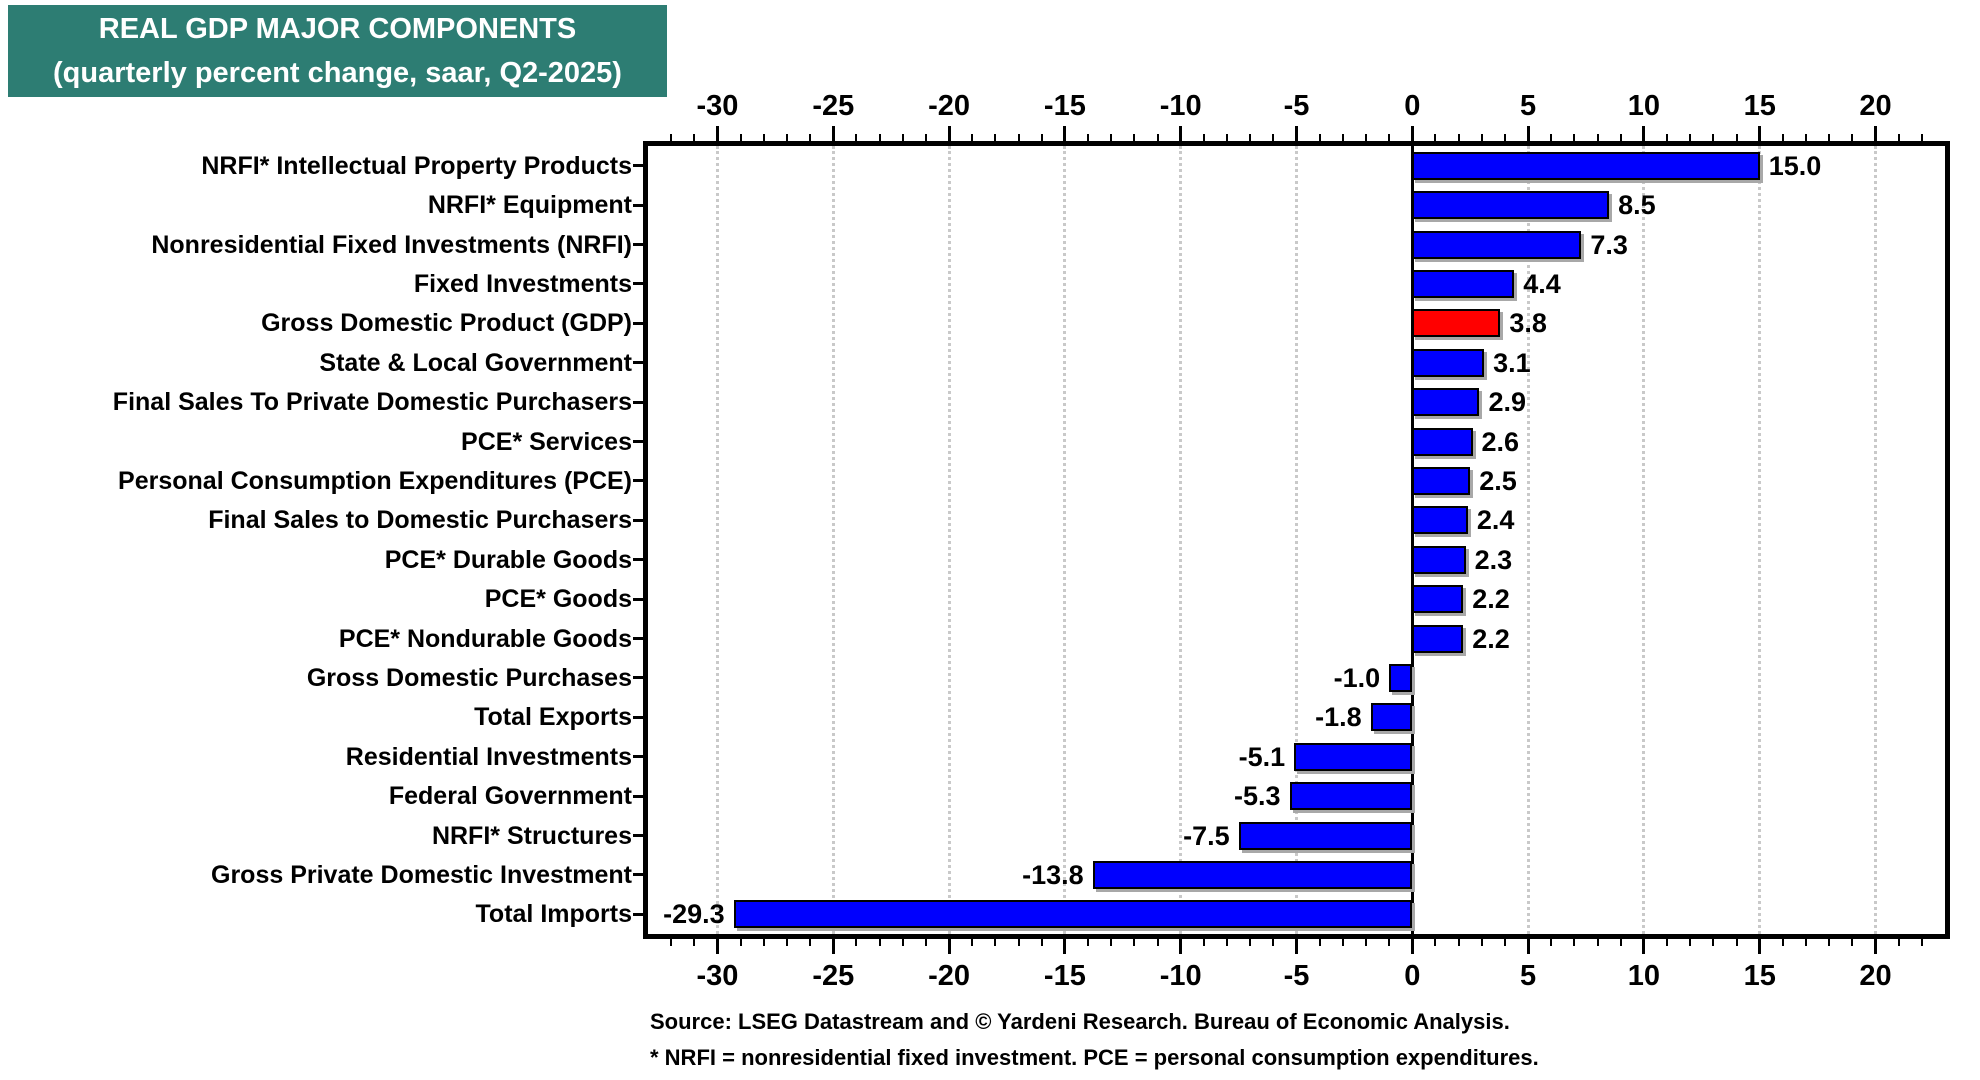 The width and height of the screenshot is (1980, 1080). What do you see at coordinates (1391, 717) in the screenshot?
I see `bar-total-exports` at bounding box center [1391, 717].